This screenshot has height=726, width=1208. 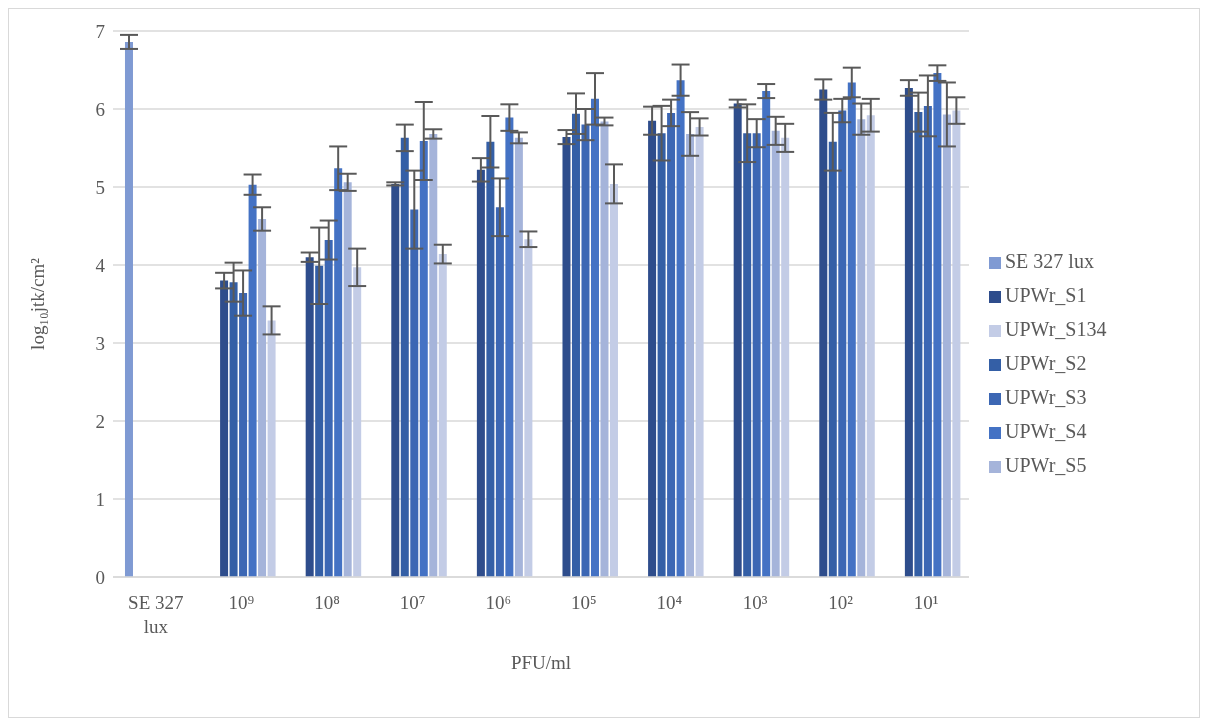 What do you see at coordinates (1049, 261) in the screenshot?
I see `legend-label: SE 327 lux` at bounding box center [1049, 261].